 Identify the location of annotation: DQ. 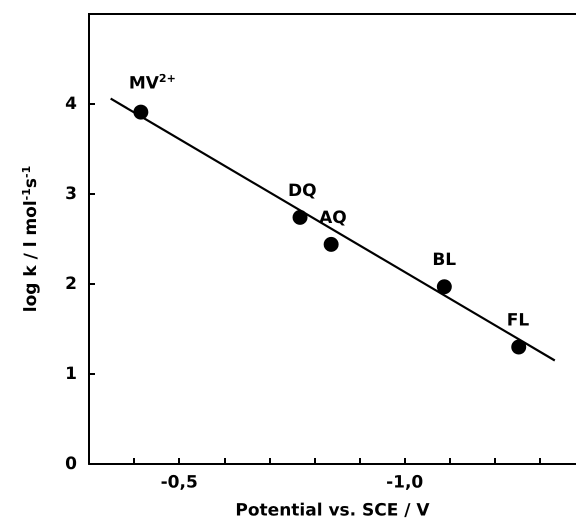
(302, 190).